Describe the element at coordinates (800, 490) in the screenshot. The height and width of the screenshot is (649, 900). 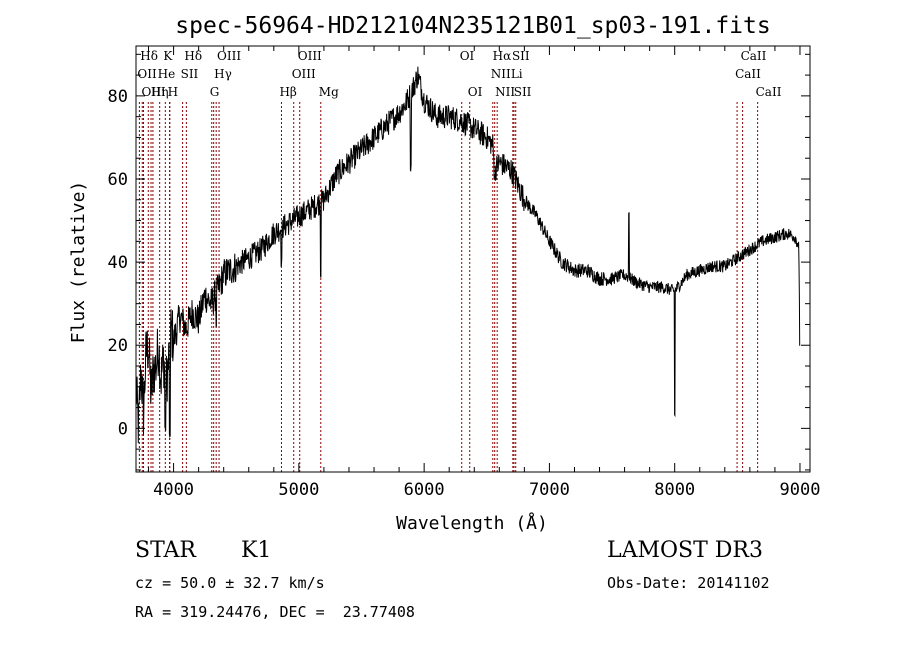
I see `x-tick-label: 9000` at that location.